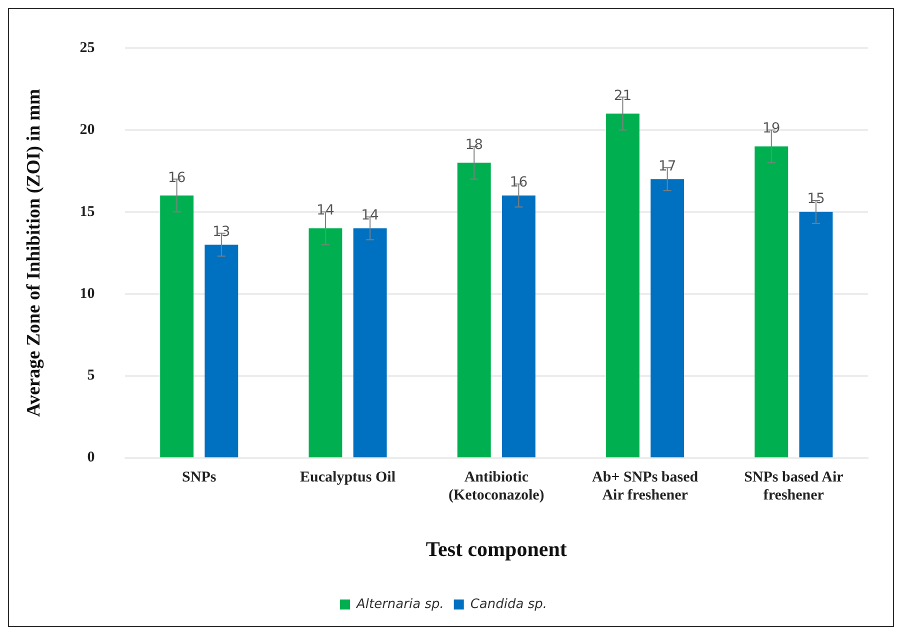  Describe the element at coordinates (199, 478) in the screenshot. I see `x-tick-label: SNPs` at that location.